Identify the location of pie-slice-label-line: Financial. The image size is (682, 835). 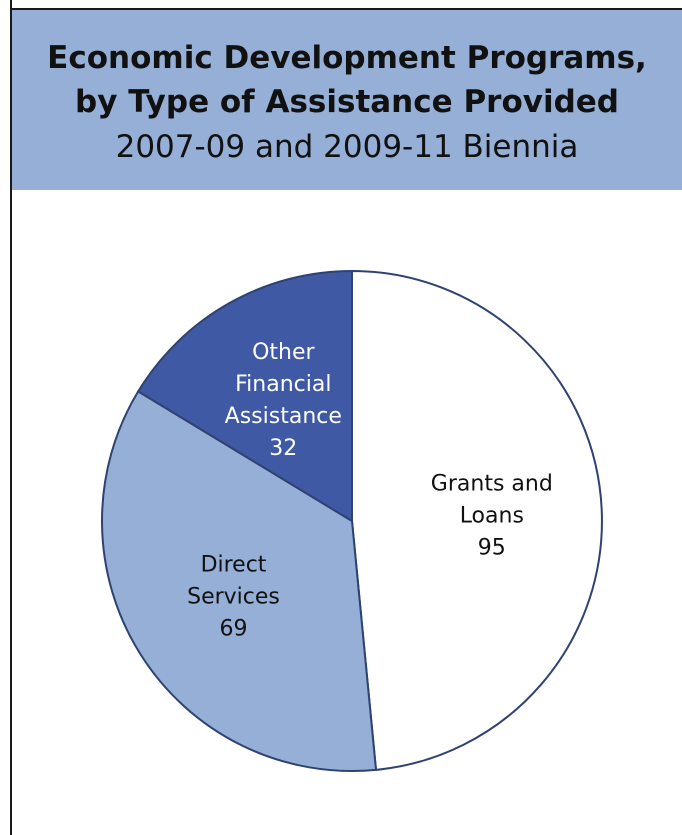
(283, 384).